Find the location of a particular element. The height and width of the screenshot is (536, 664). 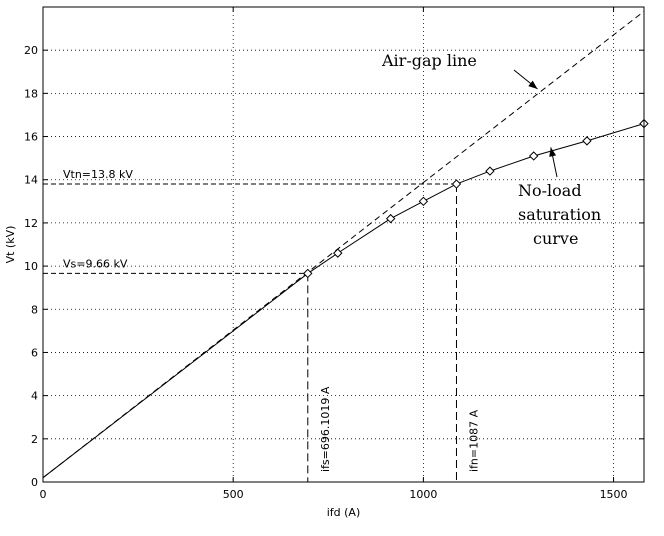

y-axis-label: Vt (kV) is located at coordinates (10, 245).